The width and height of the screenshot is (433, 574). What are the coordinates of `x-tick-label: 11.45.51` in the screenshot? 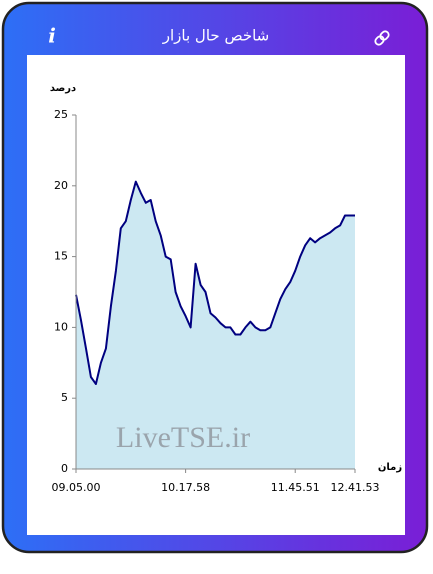 It's located at (295, 487).